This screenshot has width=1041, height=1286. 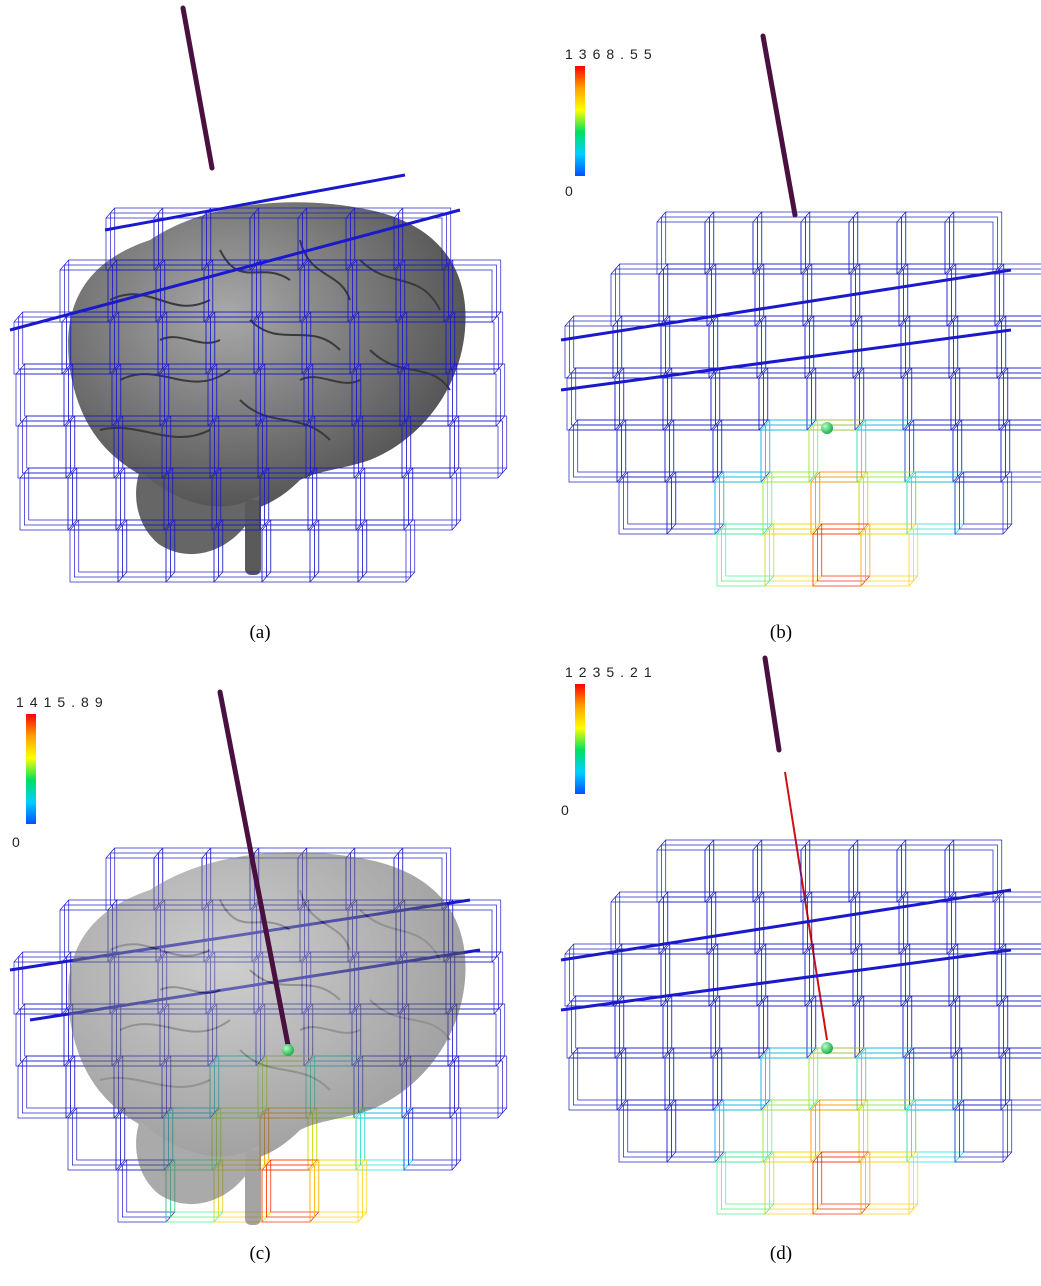 What do you see at coordinates (806, 906) in the screenshot?
I see `needle-path` at bounding box center [806, 906].